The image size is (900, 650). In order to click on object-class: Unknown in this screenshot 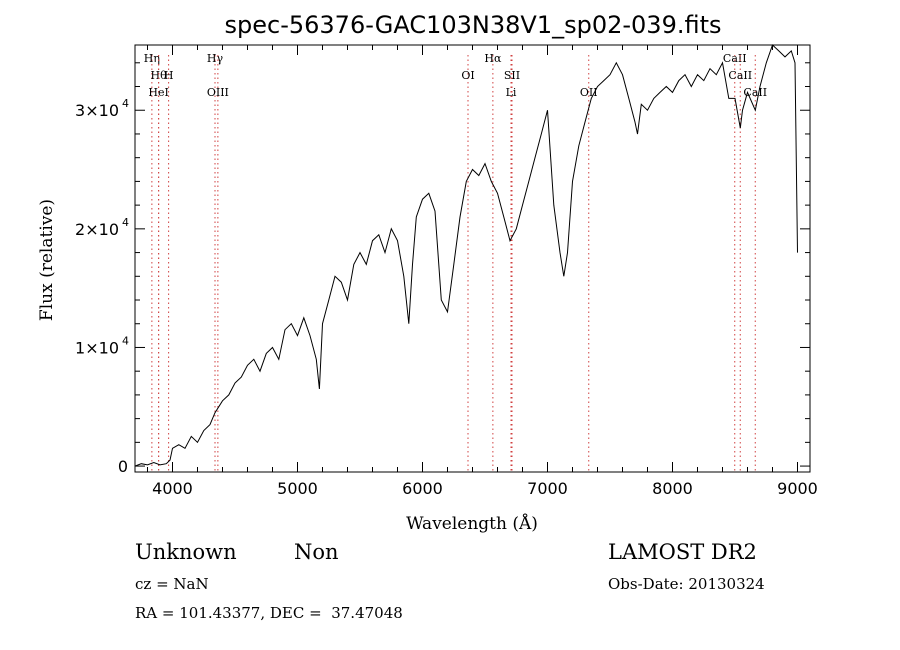, I will do `click(186, 552)`.